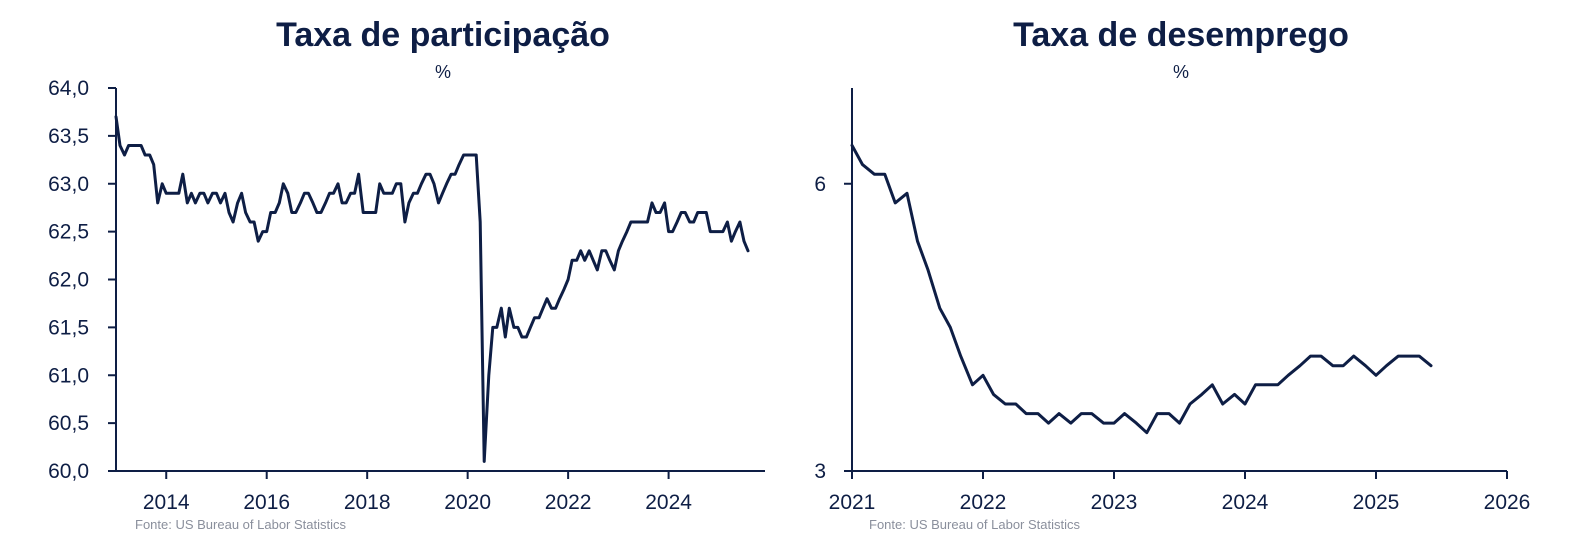  What do you see at coordinates (820, 471) in the screenshot?
I see `unemployment-y-tick-label: 3` at bounding box center [820, 471].